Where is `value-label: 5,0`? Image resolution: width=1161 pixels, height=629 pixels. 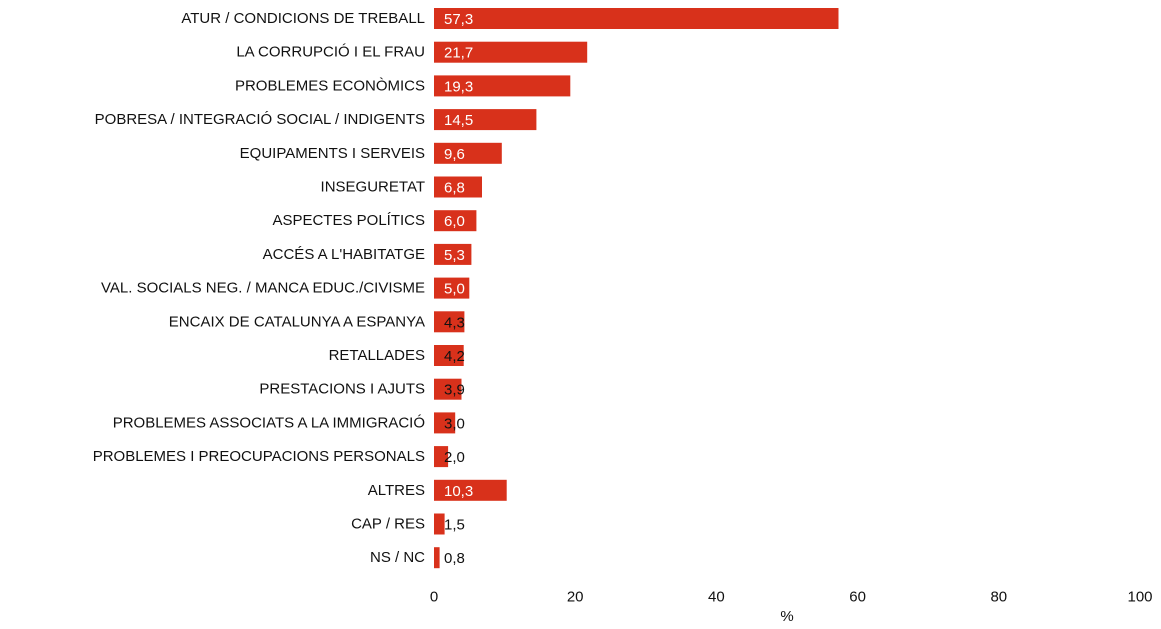 value-label: 5,0 is located at coordinates (454, 289).